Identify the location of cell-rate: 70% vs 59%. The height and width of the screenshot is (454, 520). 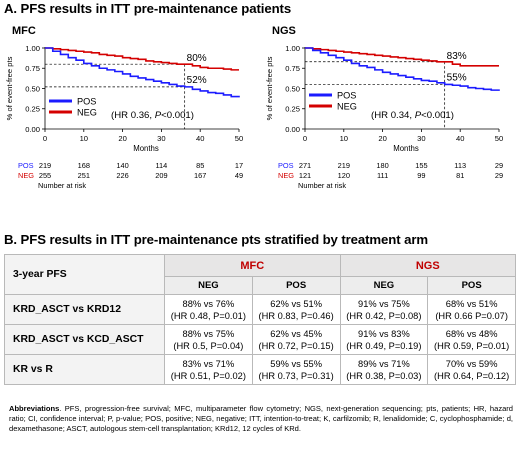
(471, 363).